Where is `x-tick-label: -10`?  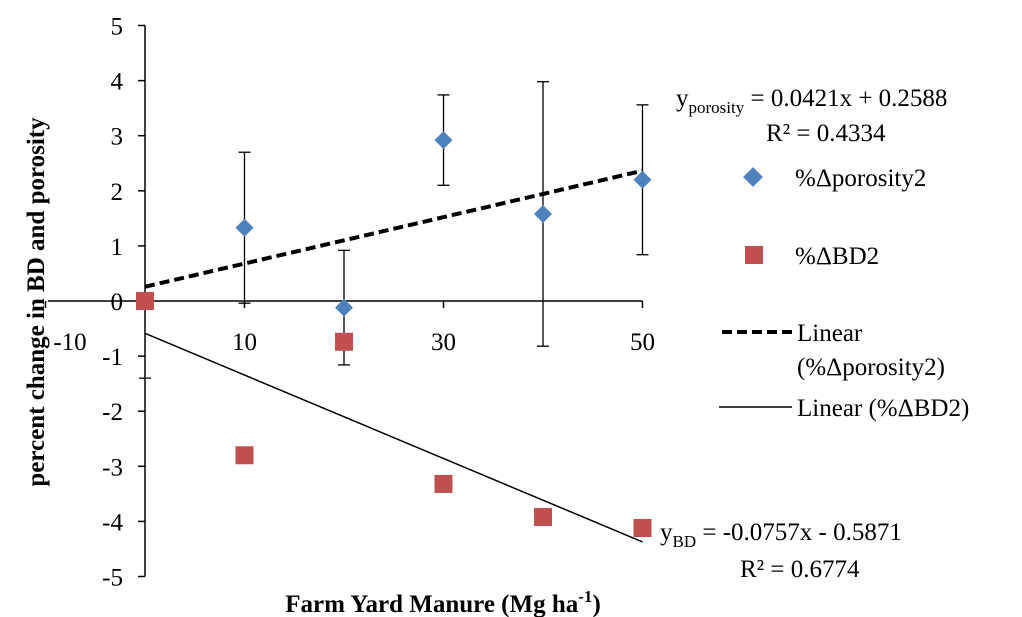 x-tick-label: -10 is located at coordinates (69, 342).